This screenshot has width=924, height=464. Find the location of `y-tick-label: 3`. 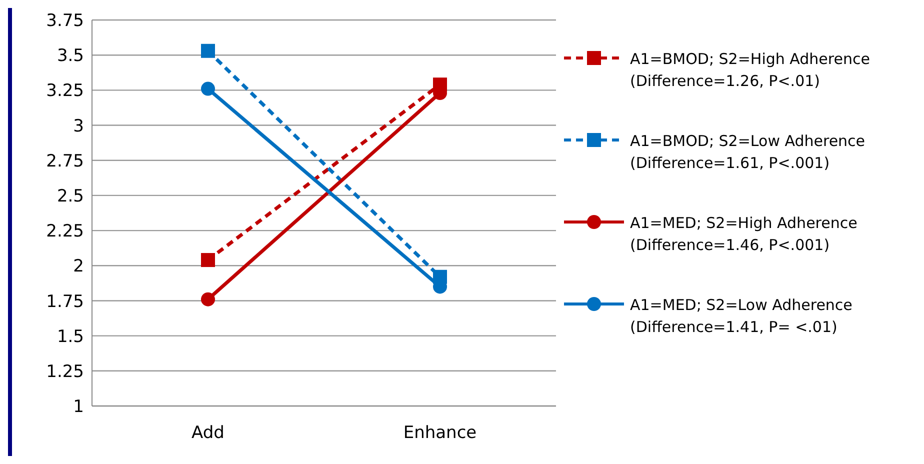

y-tick-label: 3 is located at coordinates (78, 126).